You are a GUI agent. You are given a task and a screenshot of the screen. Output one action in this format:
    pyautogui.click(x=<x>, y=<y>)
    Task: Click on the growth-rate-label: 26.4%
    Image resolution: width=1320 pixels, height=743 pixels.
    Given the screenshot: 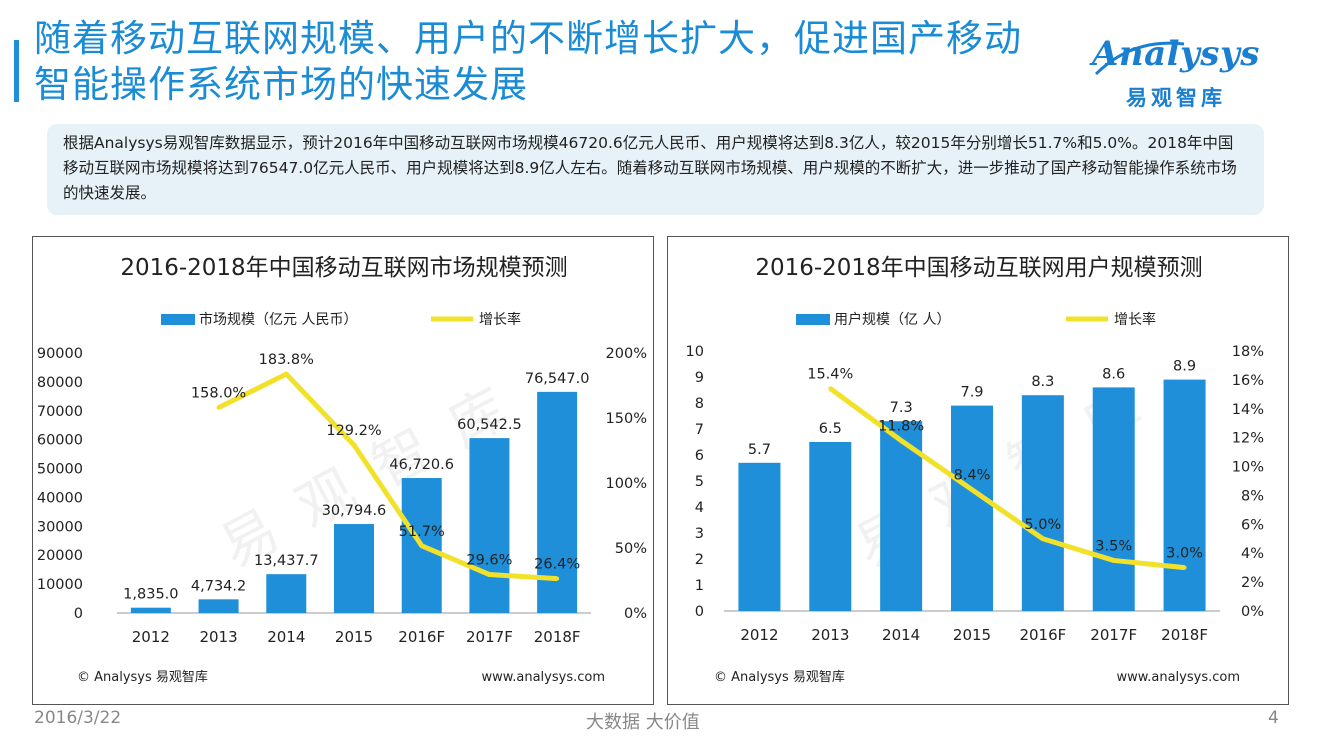 What is the action you would take?
    pyautogui.click(x=557, y=565)
    